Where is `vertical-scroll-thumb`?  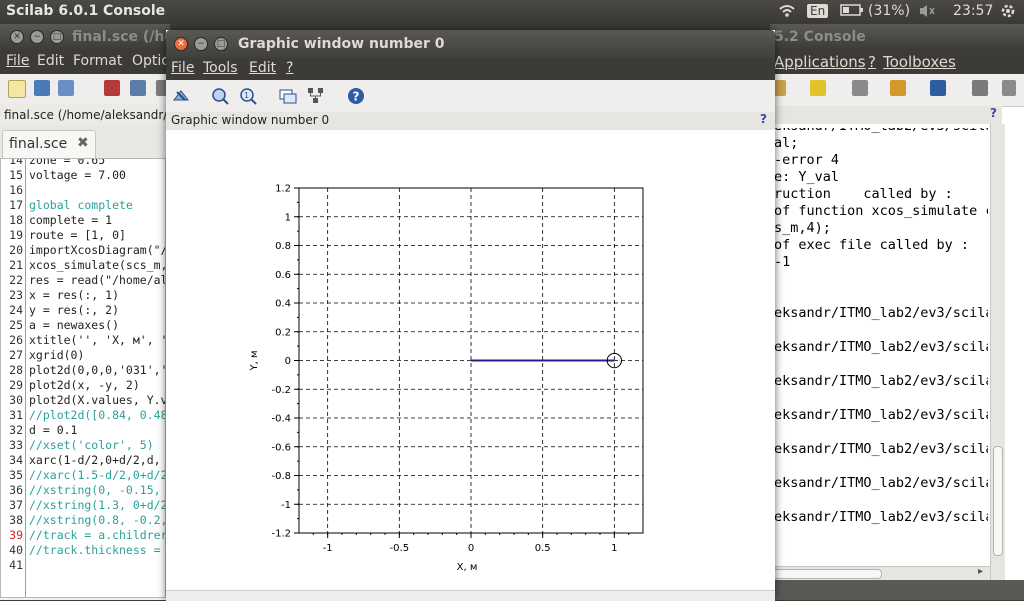 vertical-scroll-thumb is located at coordinates (998, 501).